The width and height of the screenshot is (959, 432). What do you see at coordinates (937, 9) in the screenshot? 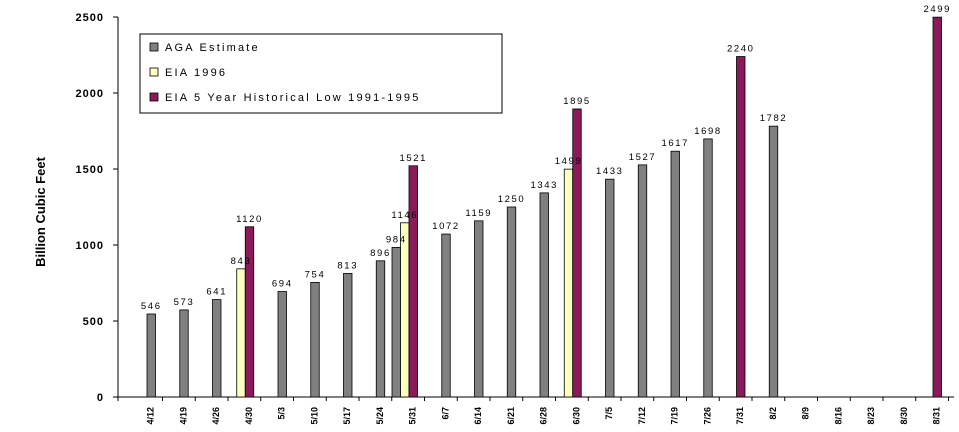
I see `data-label: 2499` at bounding box center [937, 9].